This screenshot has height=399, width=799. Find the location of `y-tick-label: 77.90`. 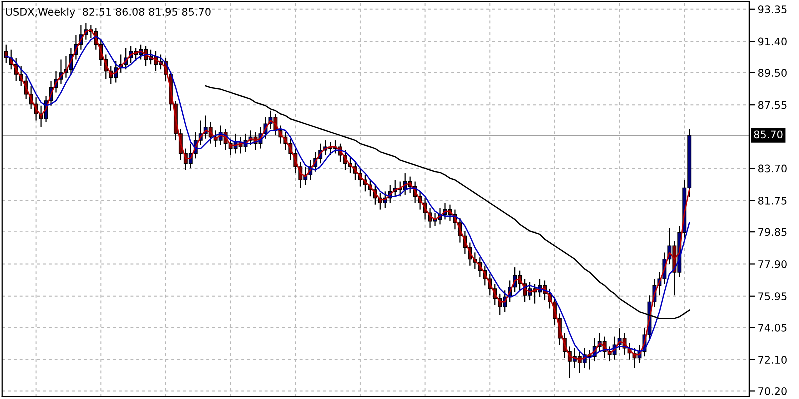

y-tick-label: 77.90 is located at coordinates (772, 264).